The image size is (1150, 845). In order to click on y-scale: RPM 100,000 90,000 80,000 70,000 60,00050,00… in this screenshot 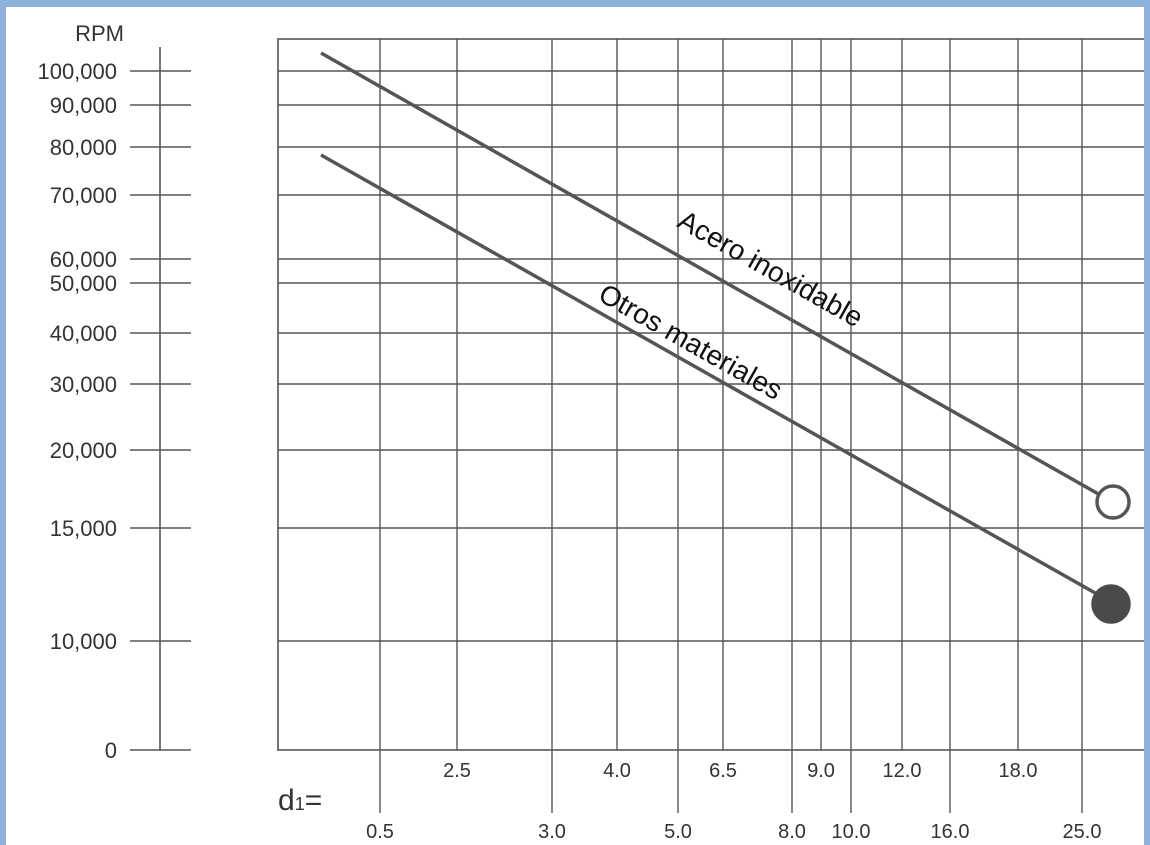, I will do `click(114, 392)`.